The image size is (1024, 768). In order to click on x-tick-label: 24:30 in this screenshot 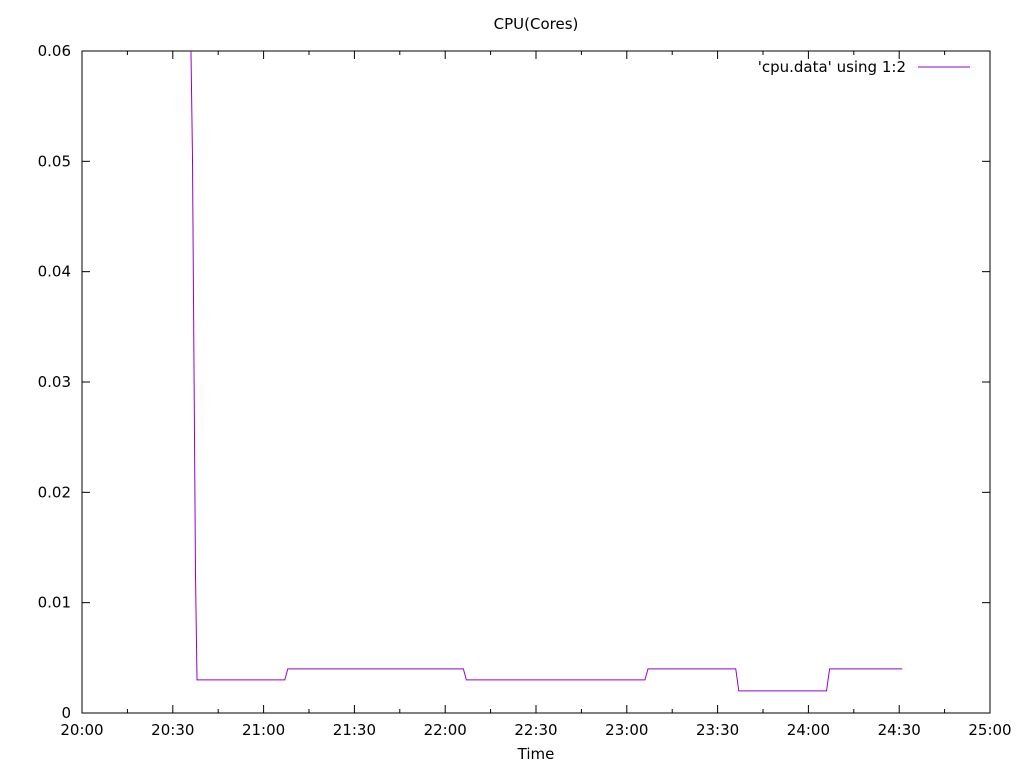, I will do `click(899, 730)`.